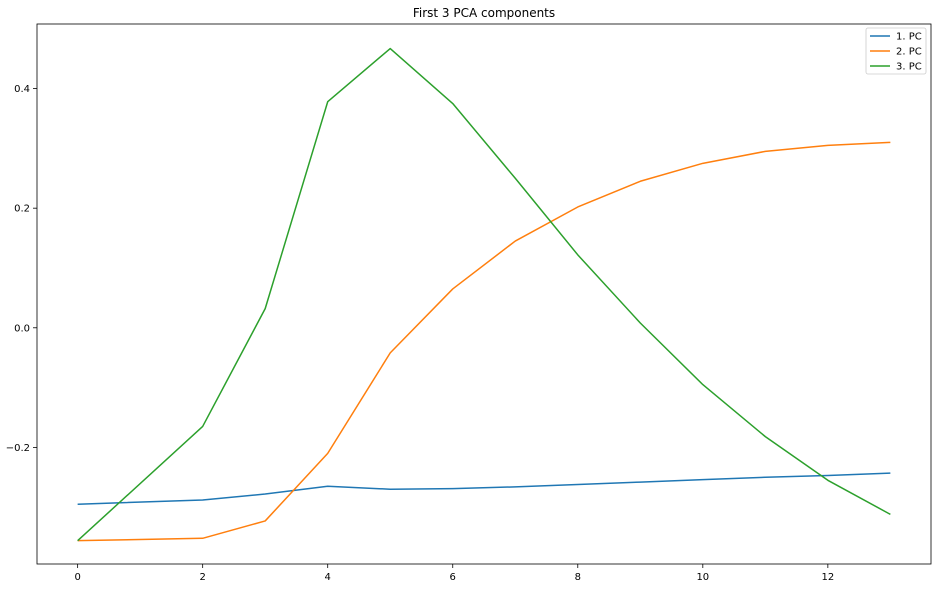 This screenshot has width=941, height=590. What do you see at coordinates (77, 577) in the screenshot?
I see `x-tick-label: 0` at bounding box center [77, 577].